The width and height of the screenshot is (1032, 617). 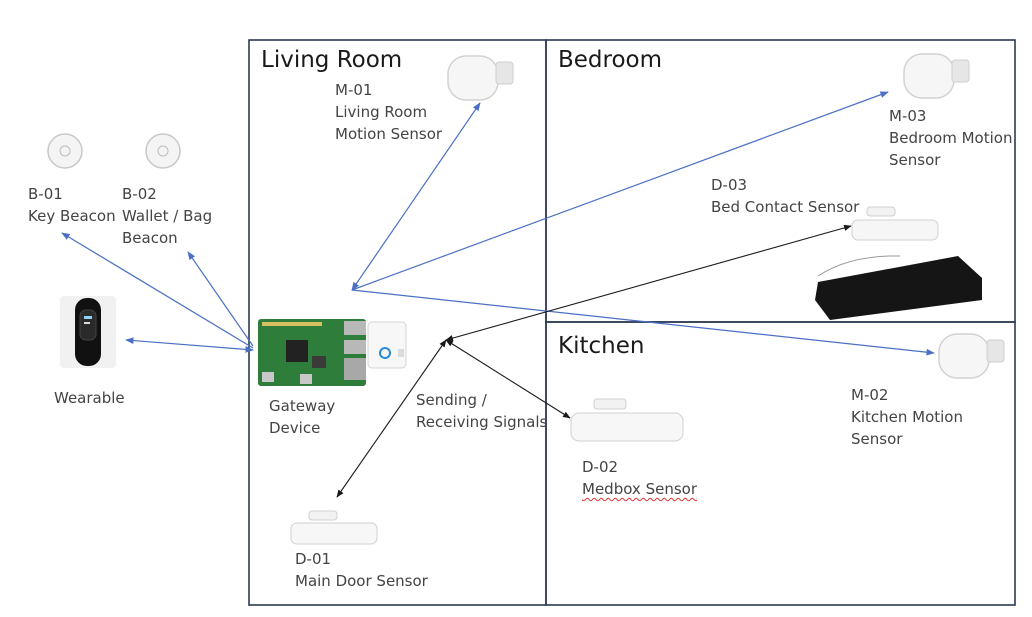 I want to click on m01-id: M-01, so click(x=354, y=90).